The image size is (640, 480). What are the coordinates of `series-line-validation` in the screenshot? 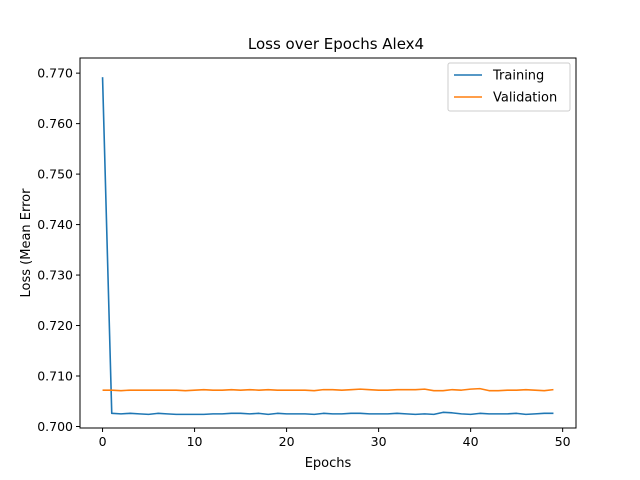 It's located at (328, 389).